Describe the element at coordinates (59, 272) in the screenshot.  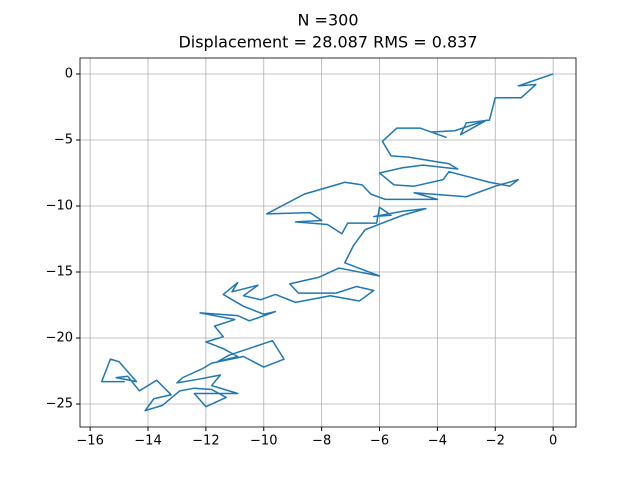
I see `y-tick-label: −15` at that location.